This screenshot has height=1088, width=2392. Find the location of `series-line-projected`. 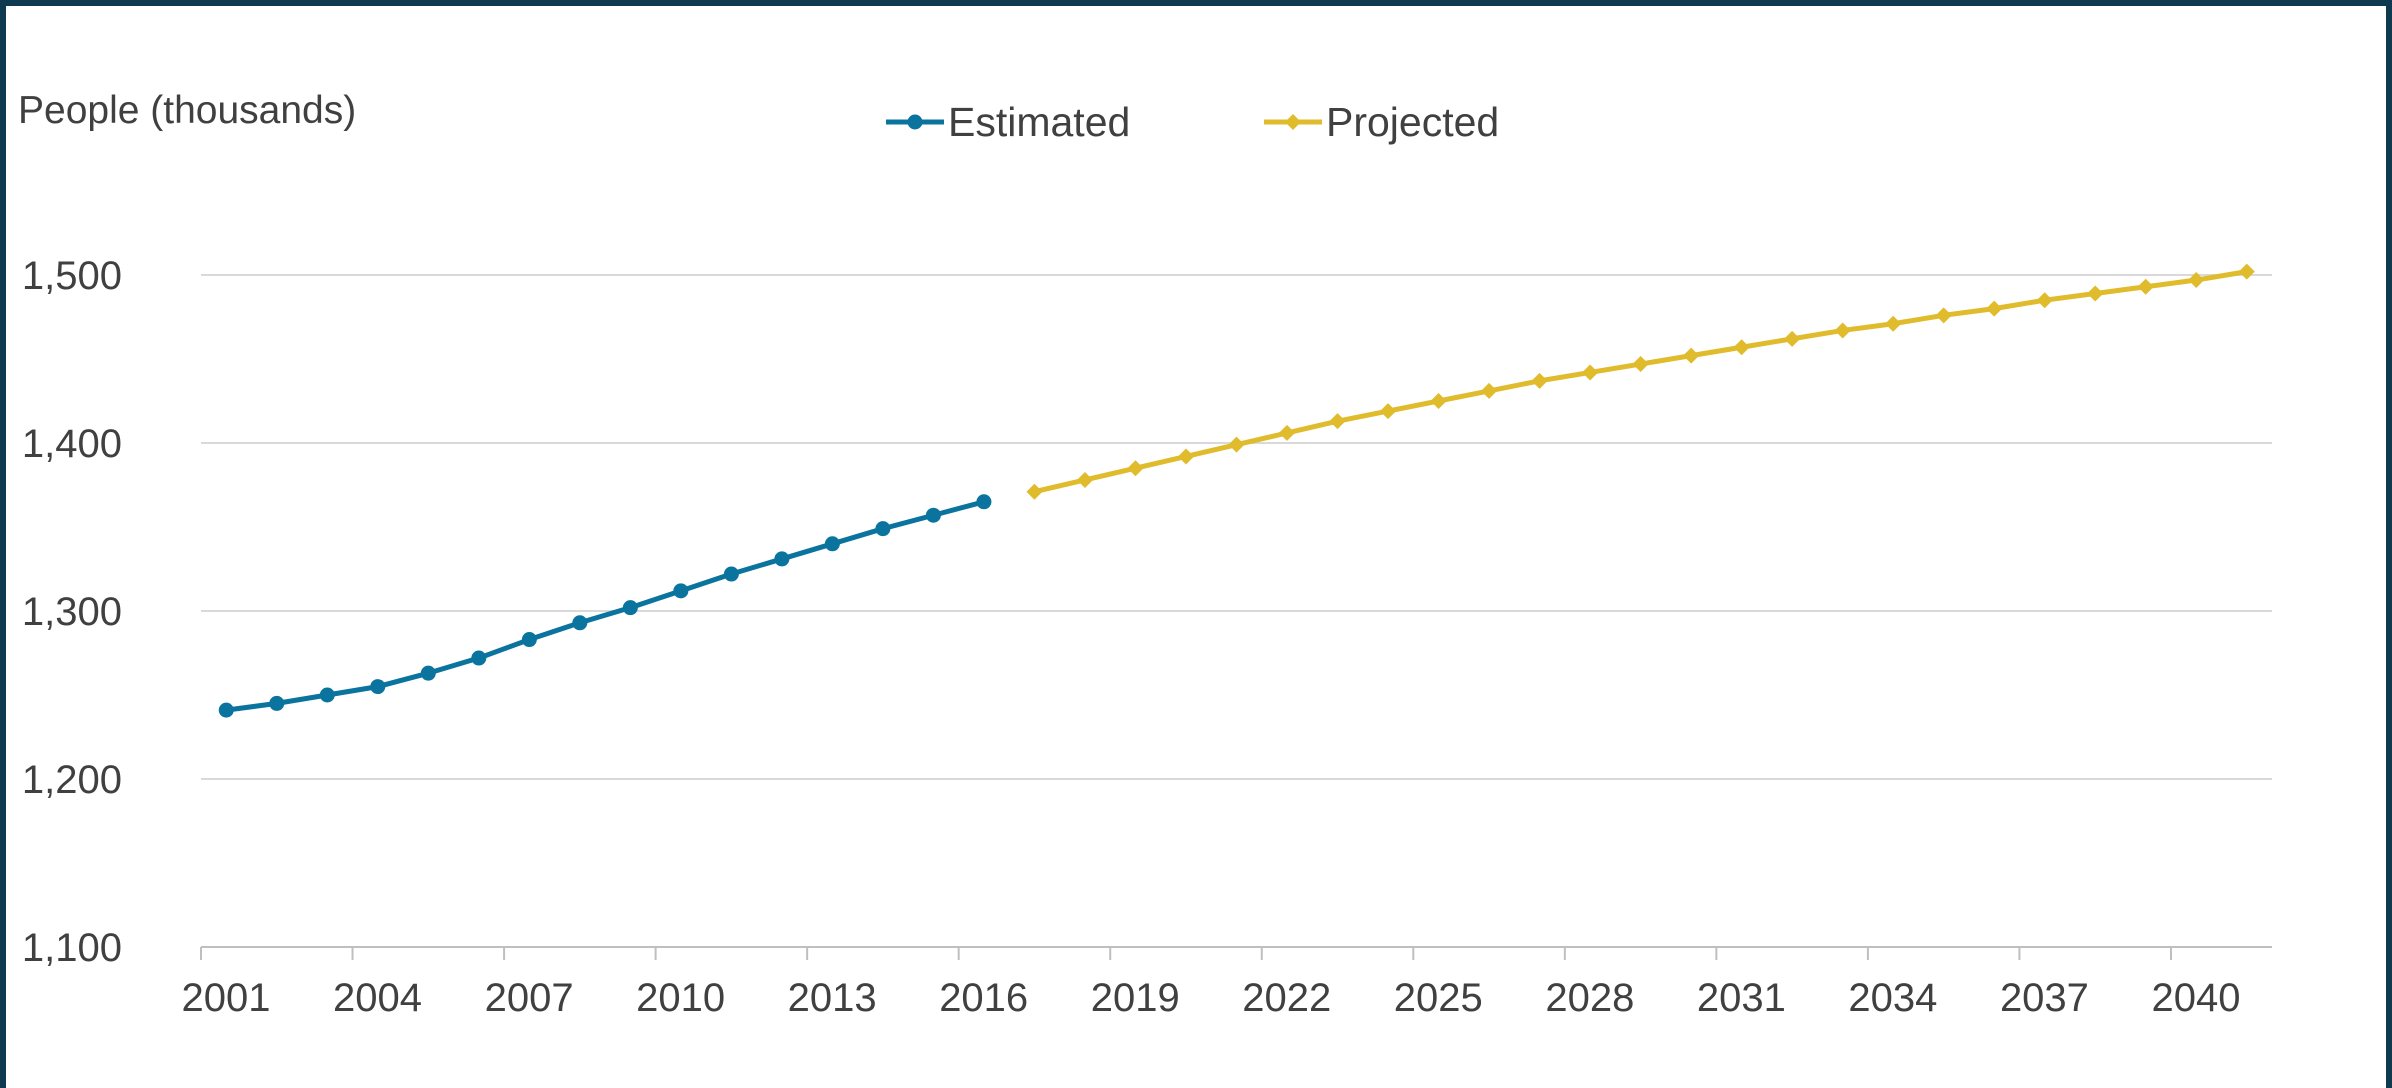

series-line-projected is located at coordinates (1640, 382).